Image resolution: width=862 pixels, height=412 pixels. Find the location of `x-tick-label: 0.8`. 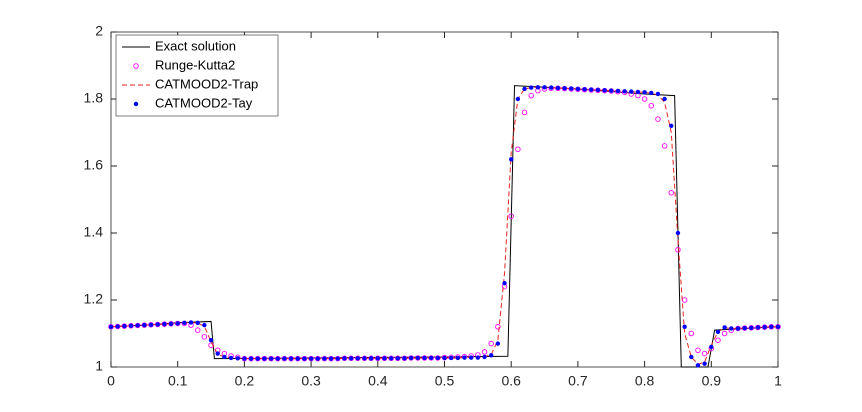

x-tick-label: 0.8 is located at coordinates (645, 381).